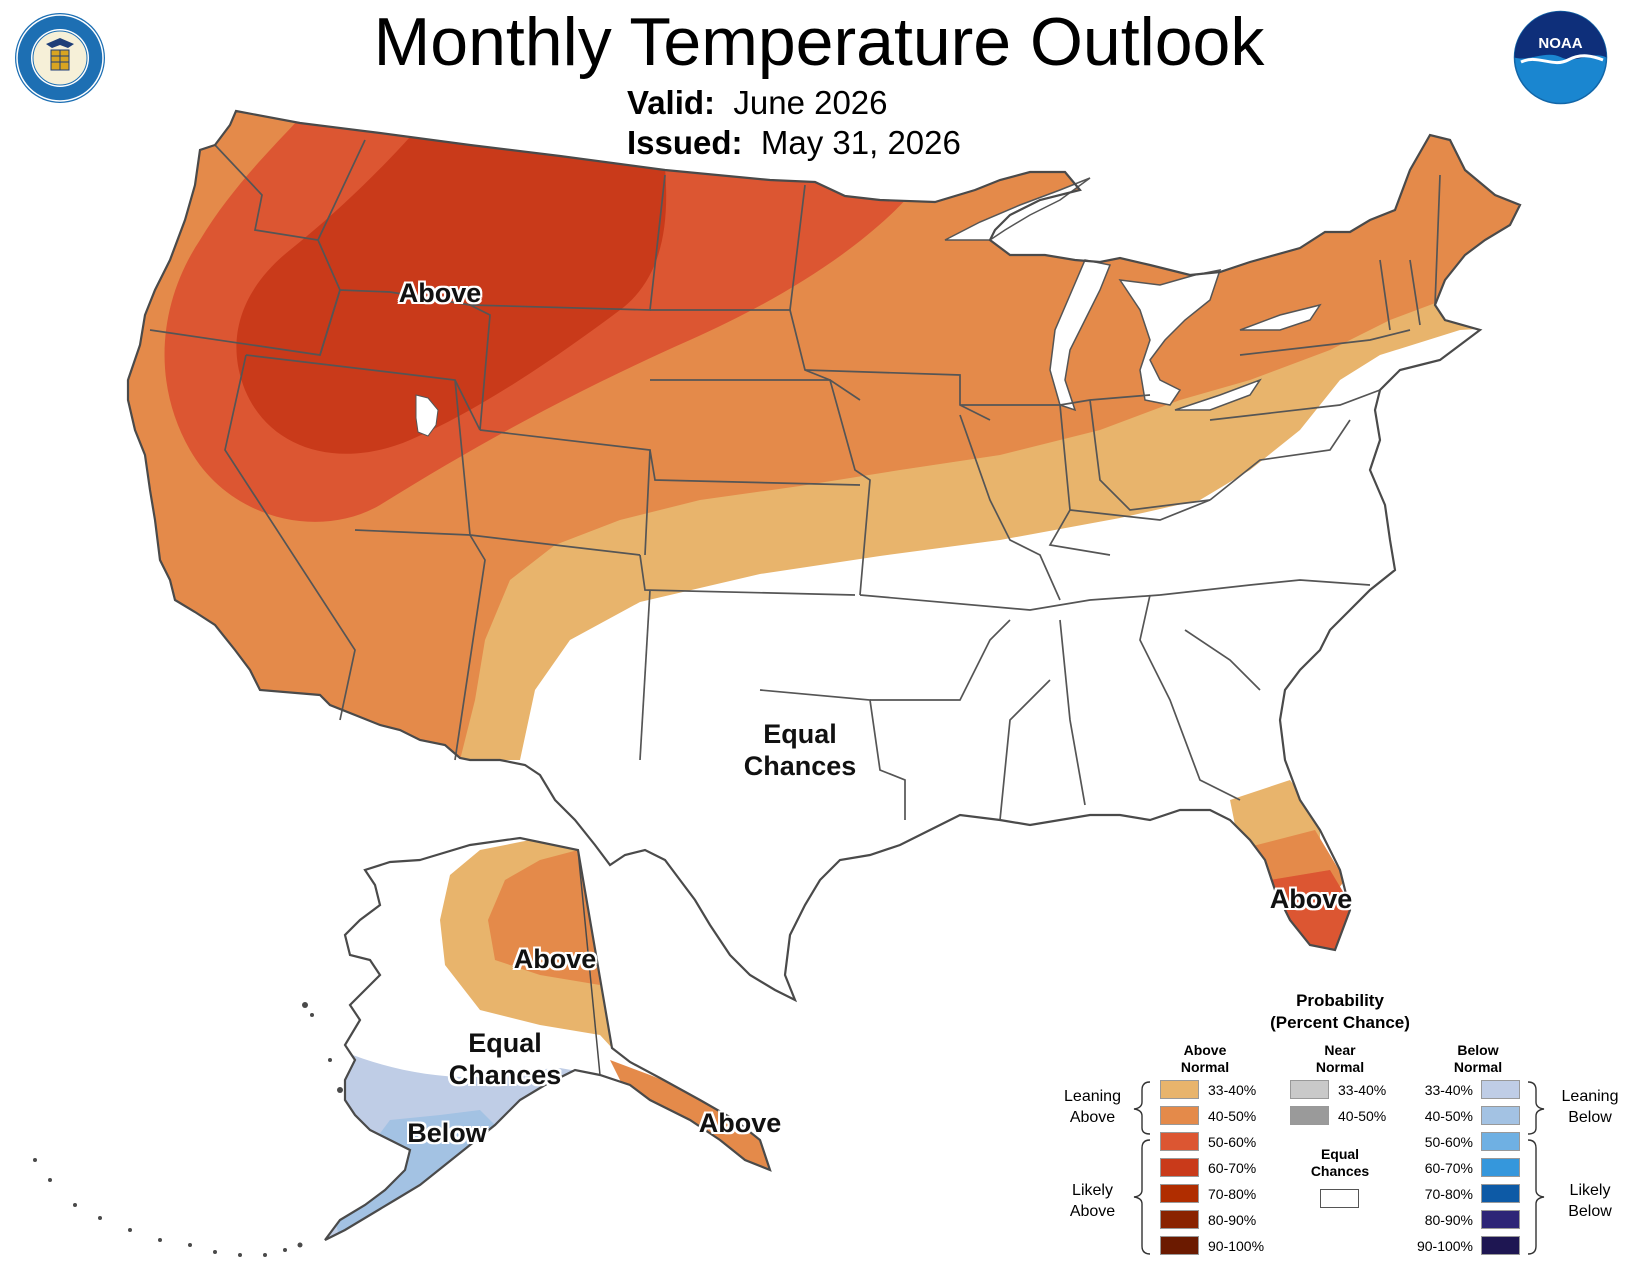 The width and height of the screenshot is (1638, 1265). What do you see at coordinates (1480, 1116) in the screenshot?
I see `legend-below-row: 40-50%` at bounding box center [1480, 1116].